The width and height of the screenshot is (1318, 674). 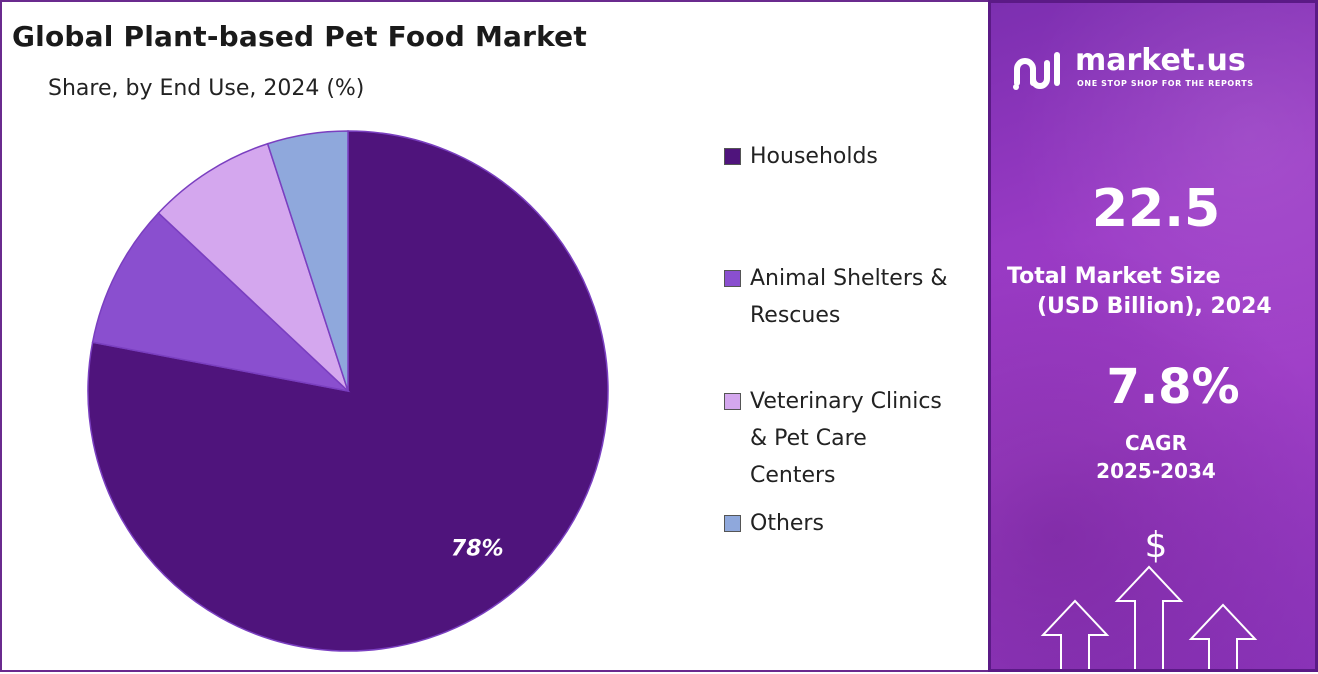 I want to click on cagr-label-line2: 2025-2034, so click(x=1156, y=471).